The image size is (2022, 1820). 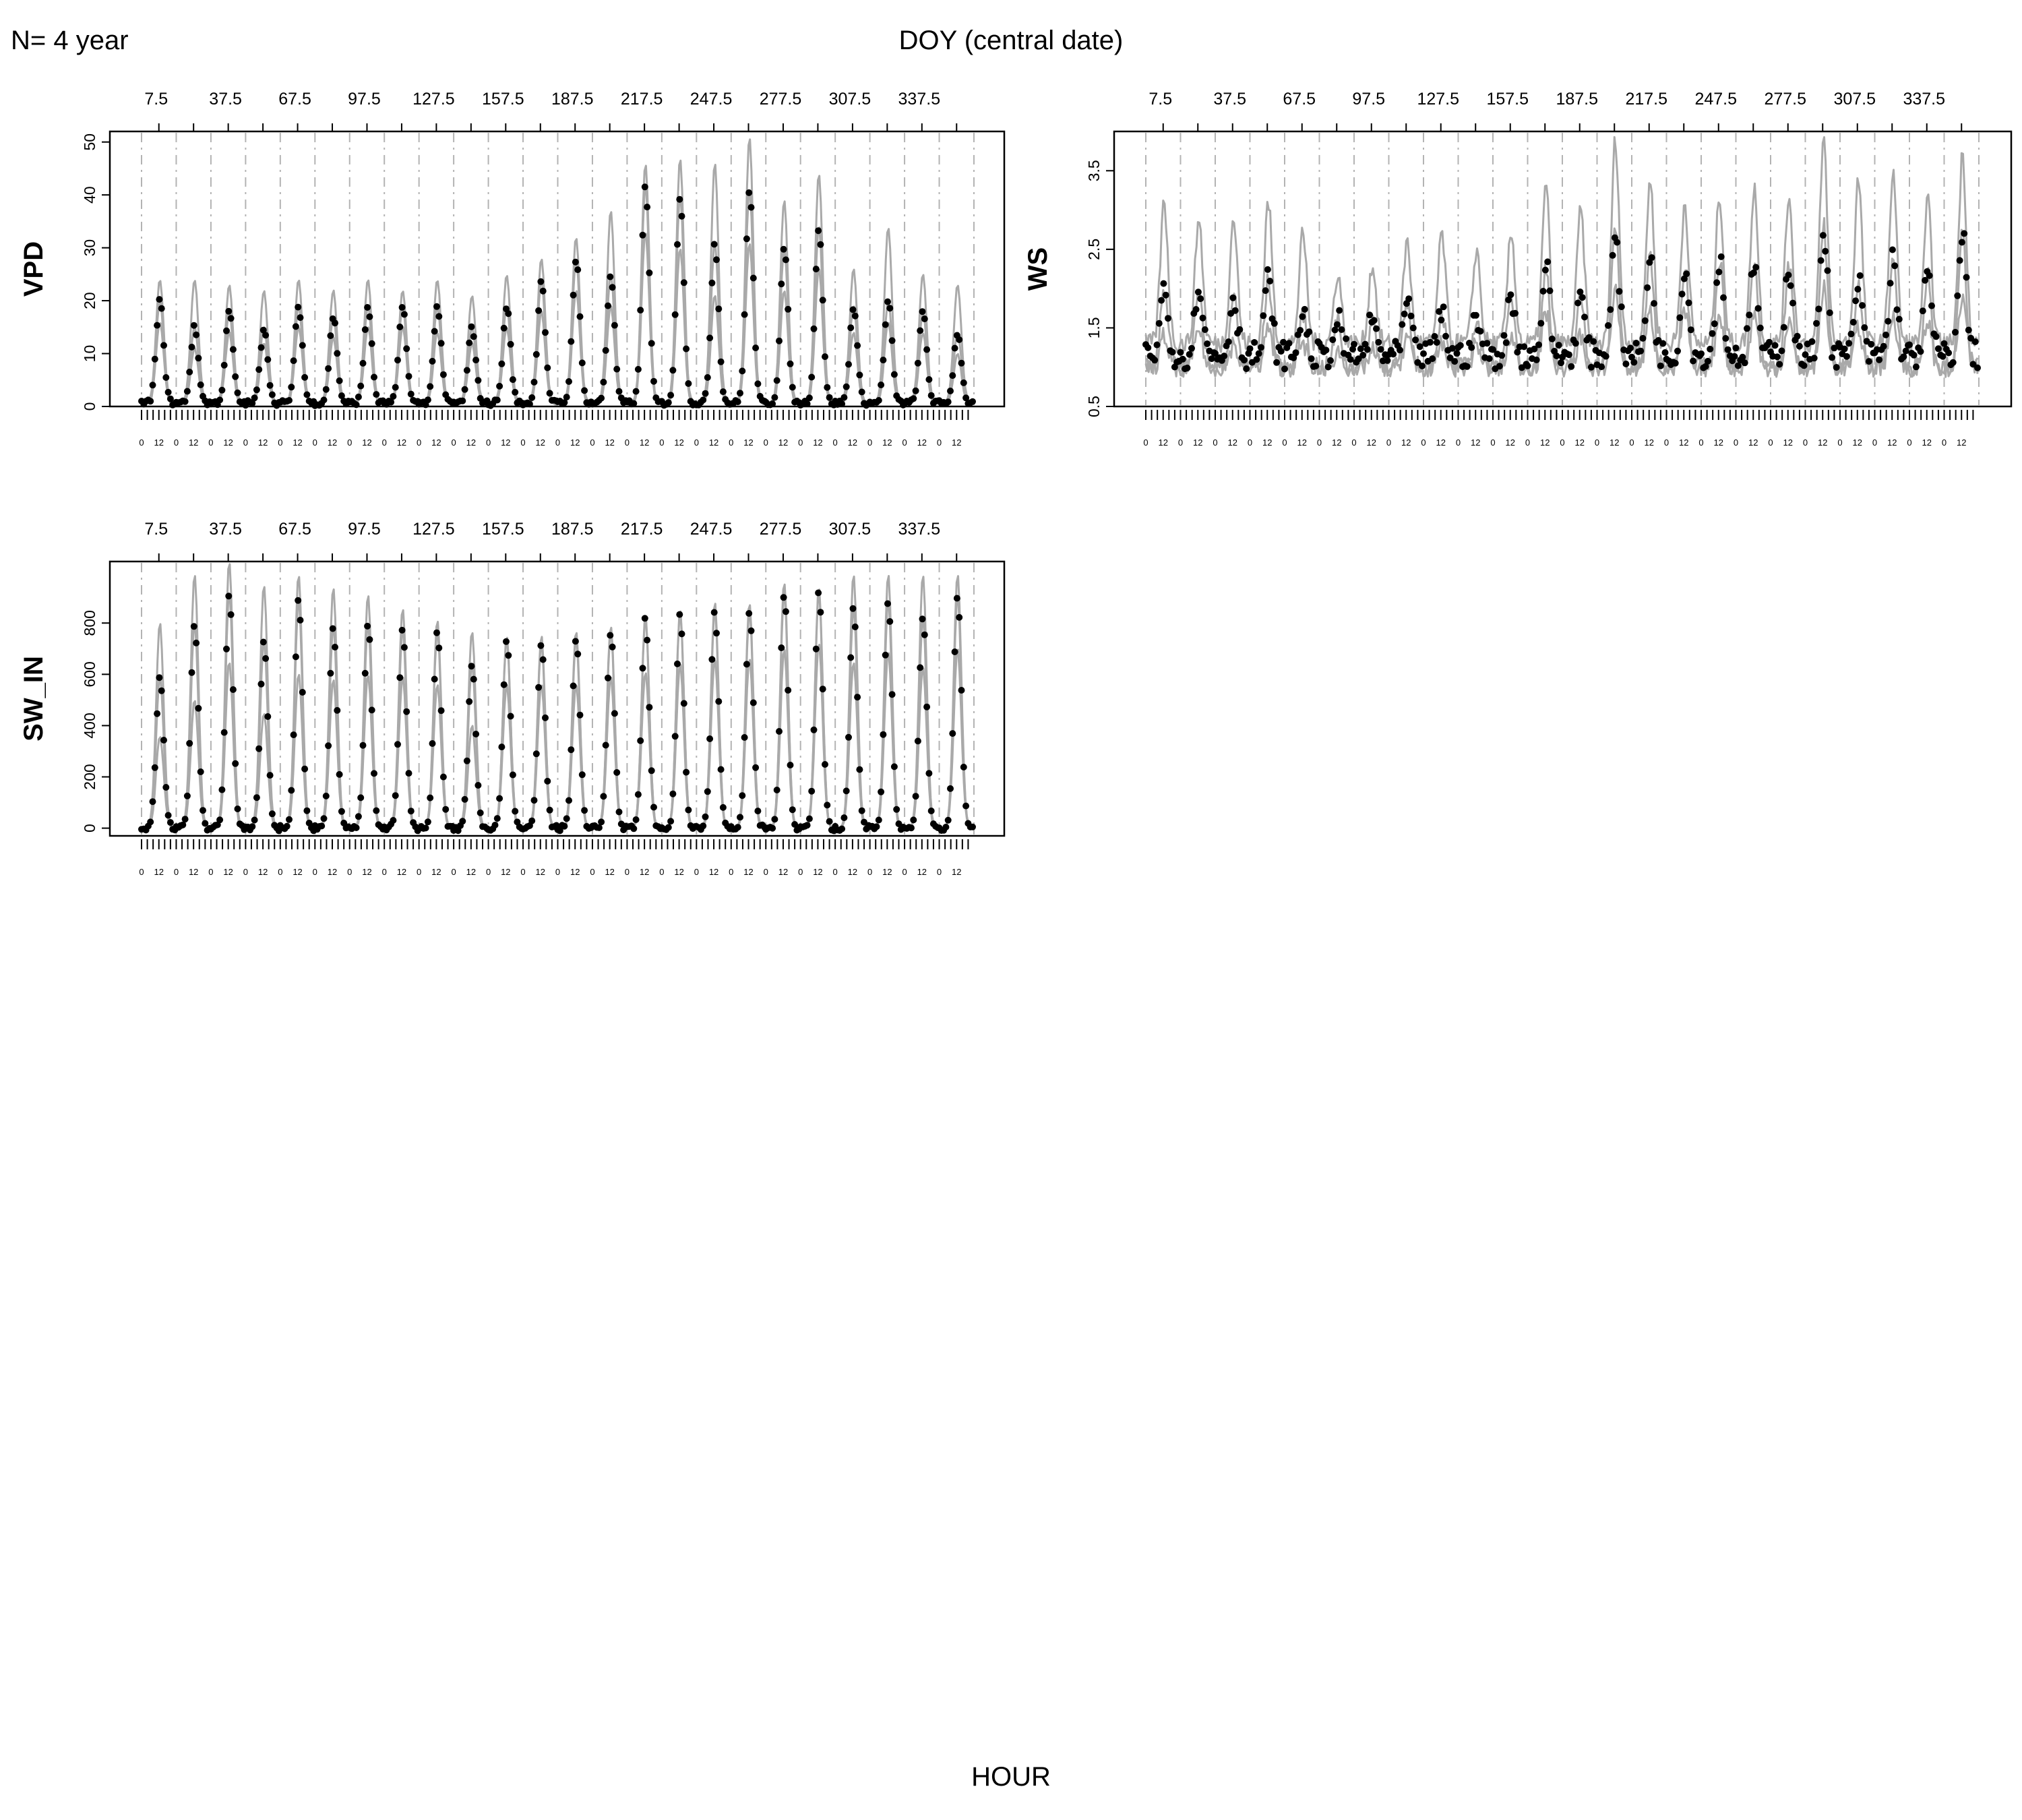 What do you see at coordinates (1094, 249) in the screenshot?
I see `y-tick-label: 2.5` at bounding box center [1094, 249].